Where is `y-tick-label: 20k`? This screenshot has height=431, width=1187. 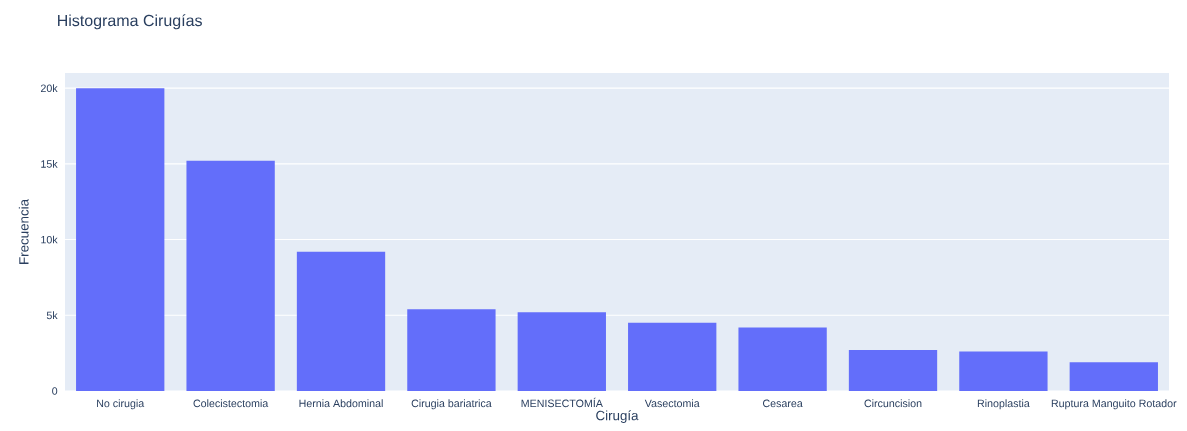 y-tick-label: 20k is located at coordinates (49, 88).